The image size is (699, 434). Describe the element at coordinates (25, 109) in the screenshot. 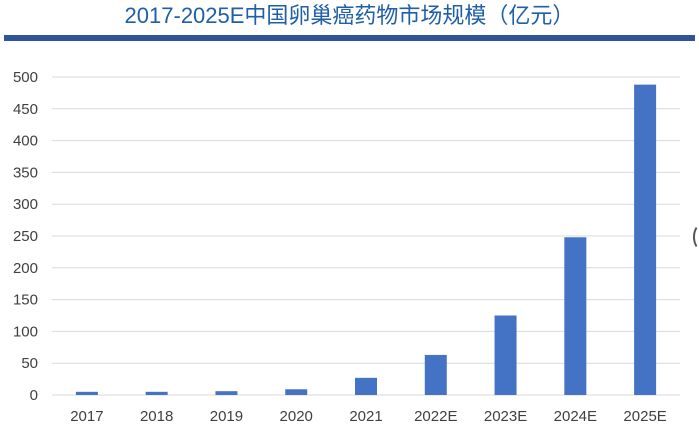

I see `y-tick-label: 450` at that location.